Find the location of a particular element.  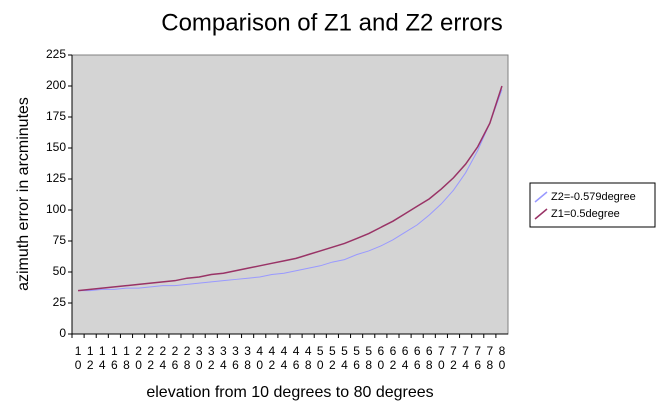

legend-label: Z1=0.5degree is located at coordinates (585, 214).